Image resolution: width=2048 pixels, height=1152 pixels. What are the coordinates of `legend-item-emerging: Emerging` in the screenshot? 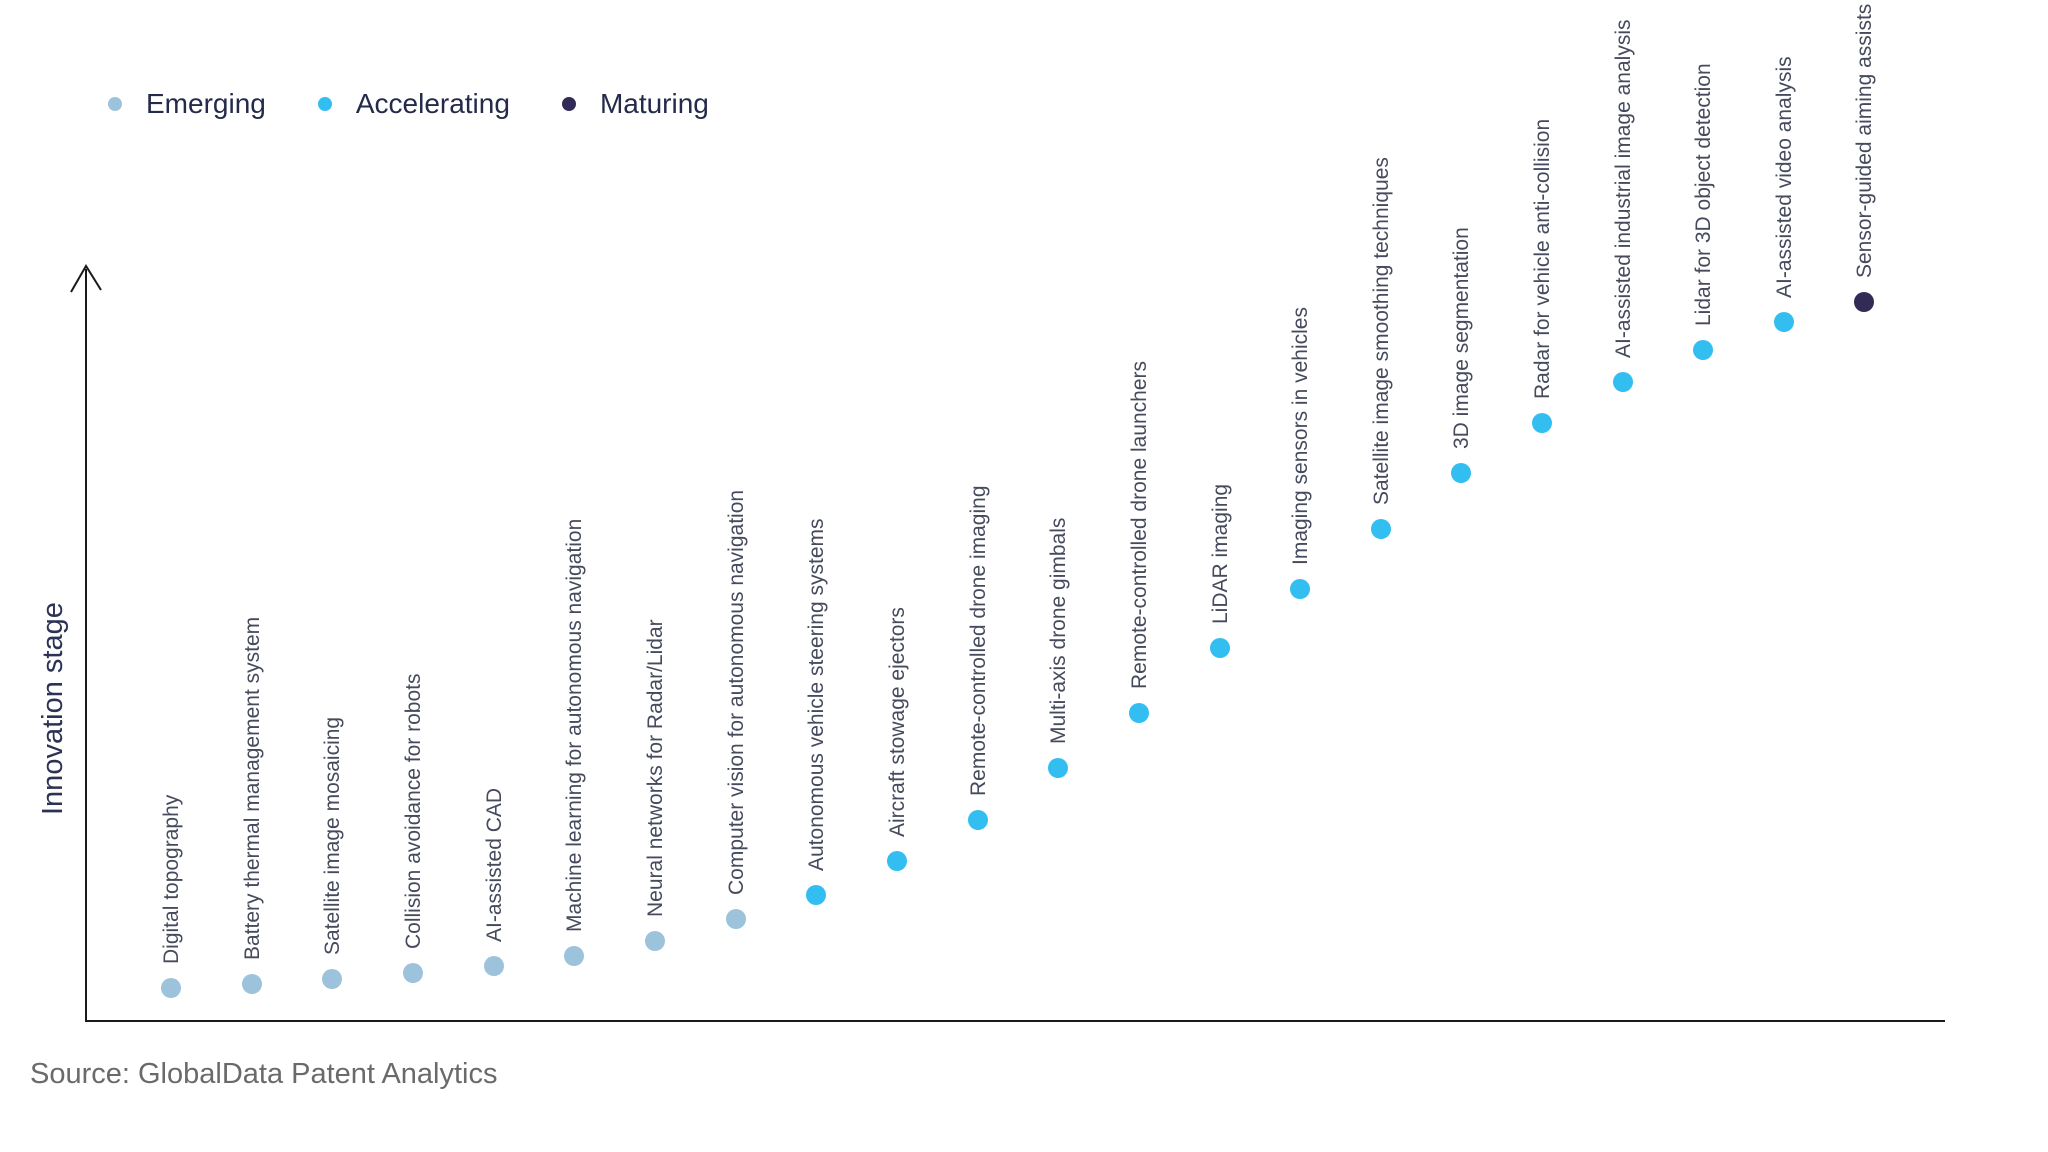 It's located at (187, 104).